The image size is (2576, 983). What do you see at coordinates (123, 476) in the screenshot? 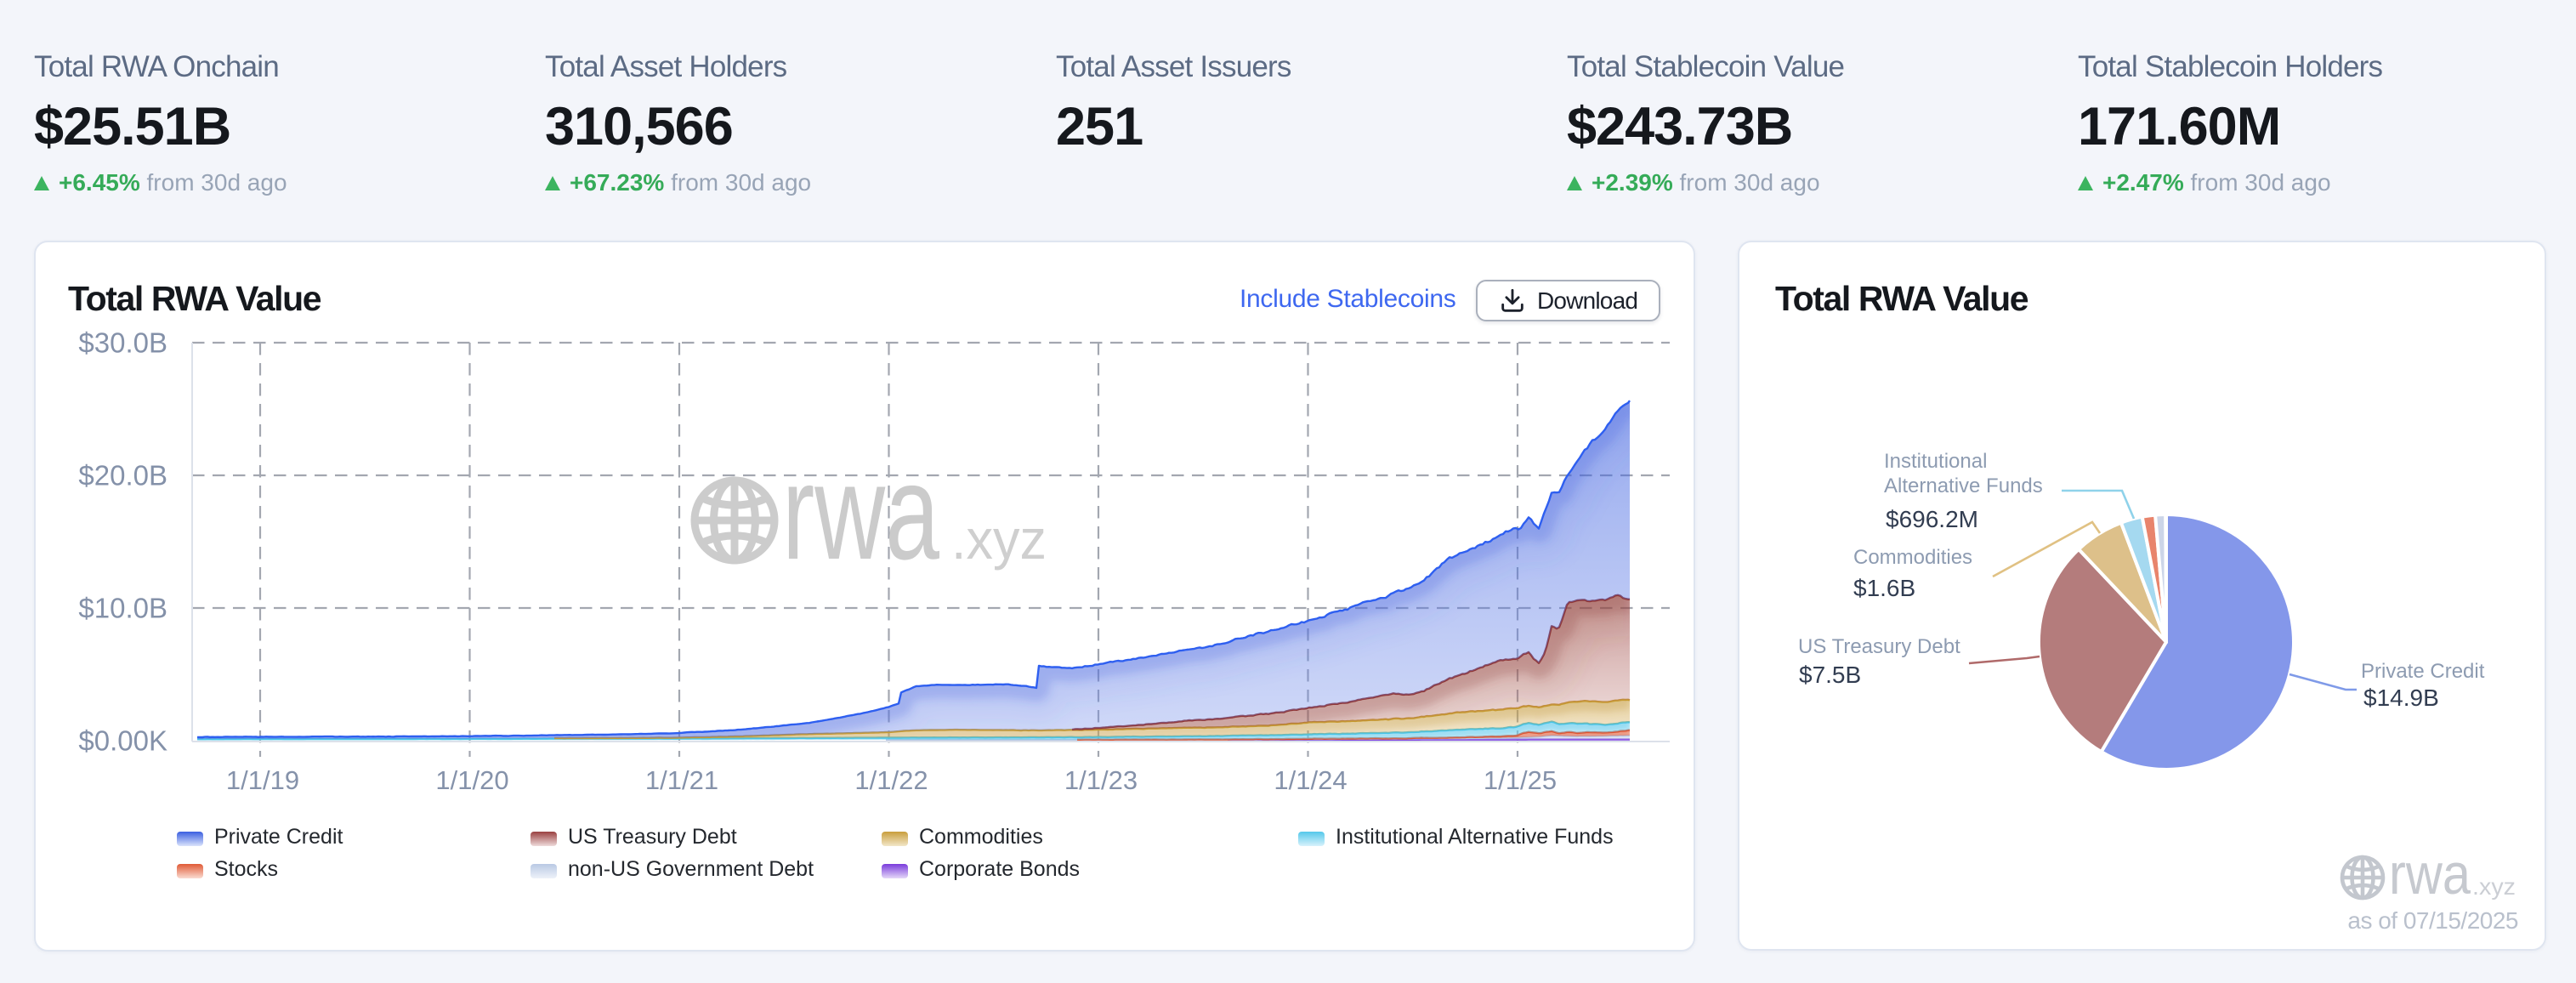
I see `svg-text: $20.0B` at bounding box center [123, 476].